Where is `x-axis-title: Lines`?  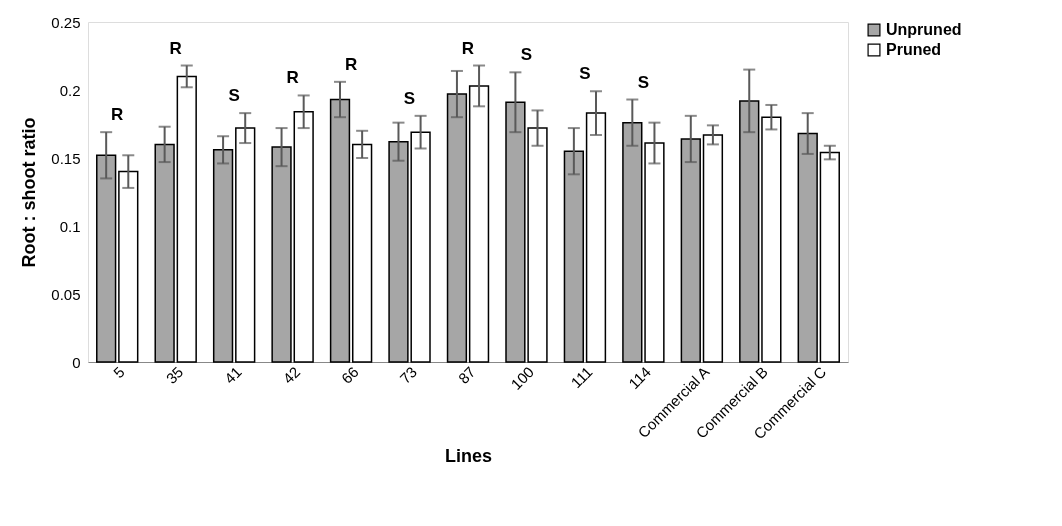
x-axis-title: Lines is located at coordinates (468, 456).